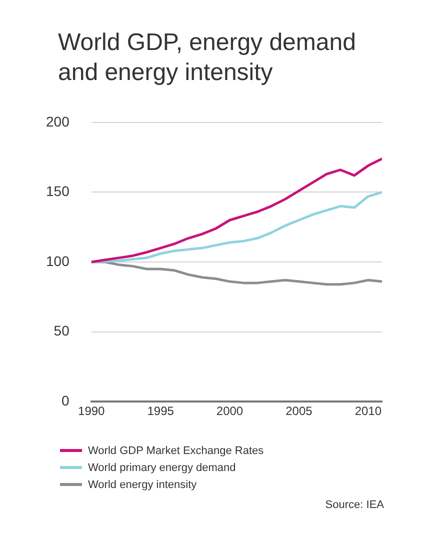 Image resolution: width=422 pixels, height=536 pixels. I want to click on x-tick-label: 2000, so click(230, 411).